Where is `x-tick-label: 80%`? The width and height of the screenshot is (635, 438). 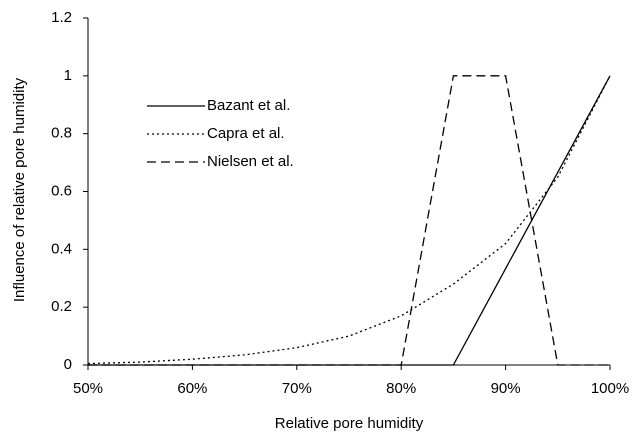
x-tick-label: 80% is located at coordinates (401, 388).